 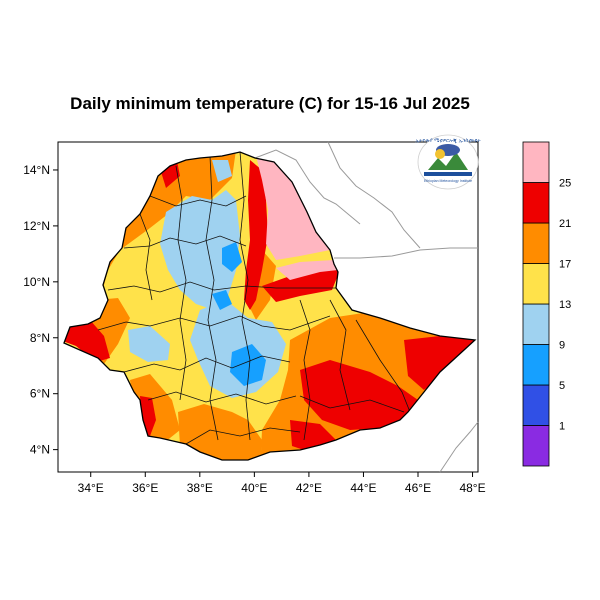 I want to click on zone-5-9-bale, so click(x=248, y=365).